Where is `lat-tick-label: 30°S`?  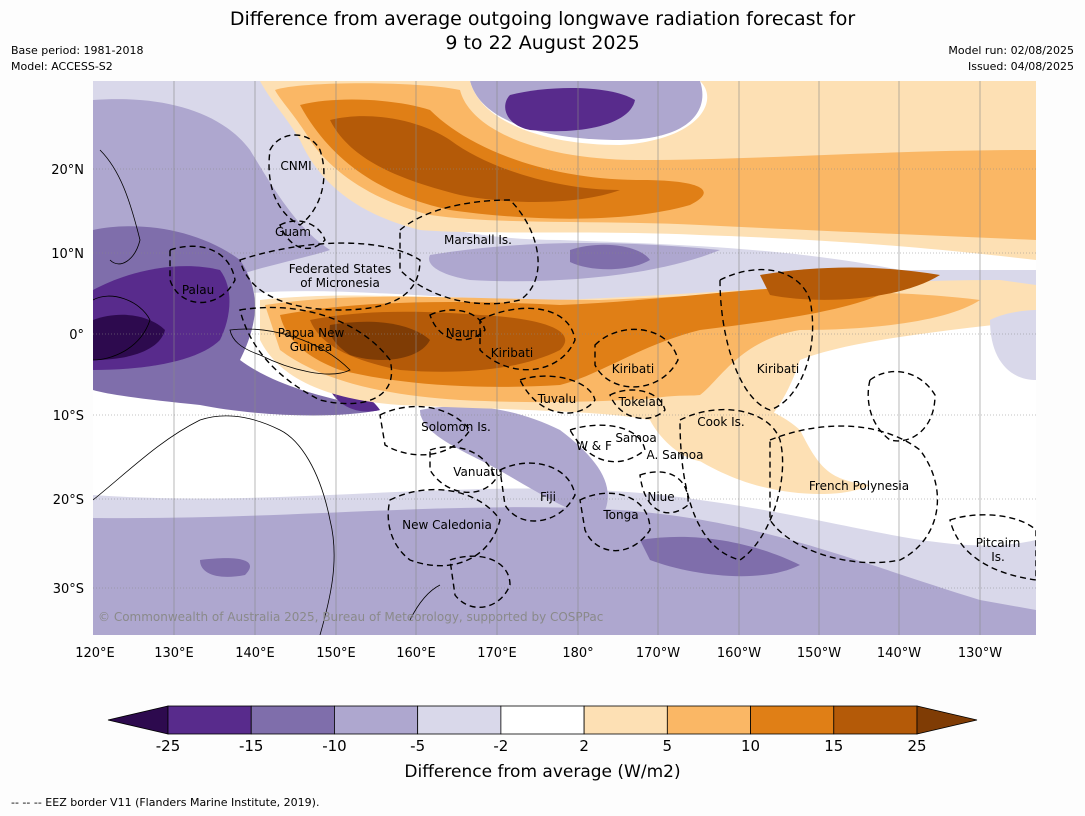 lat-tick-label: 30°S is located at coordinates (68, 589).